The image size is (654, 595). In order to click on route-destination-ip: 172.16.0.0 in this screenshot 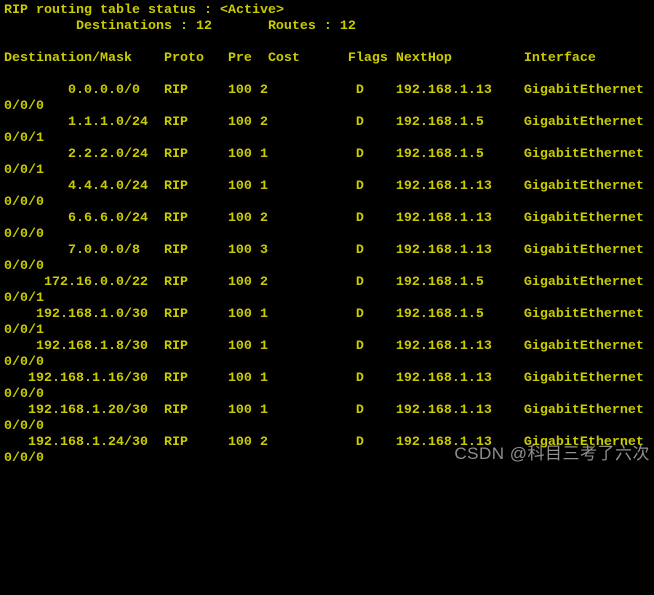, I will do `click(83, 282)`.